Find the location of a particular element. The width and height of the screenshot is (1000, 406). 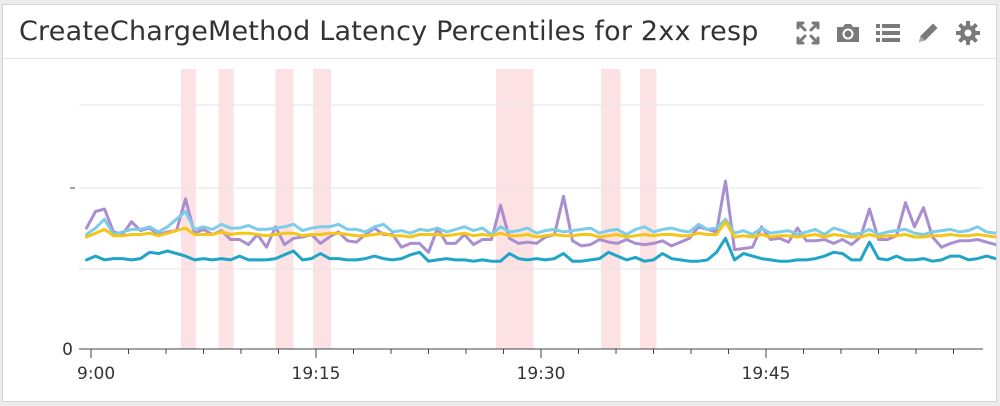

x-tick-label: 19:45 is located at coordinates (766, 374).